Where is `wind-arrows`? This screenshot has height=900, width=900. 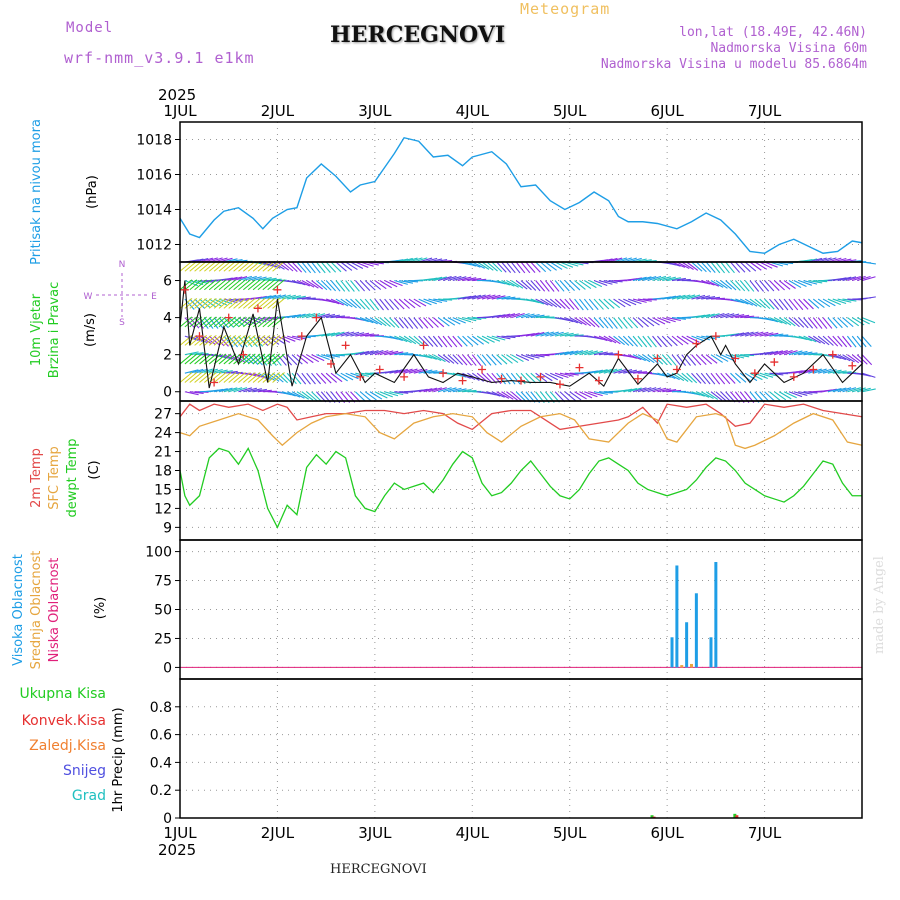
wind-arrows is located at coordinates (527, 330).